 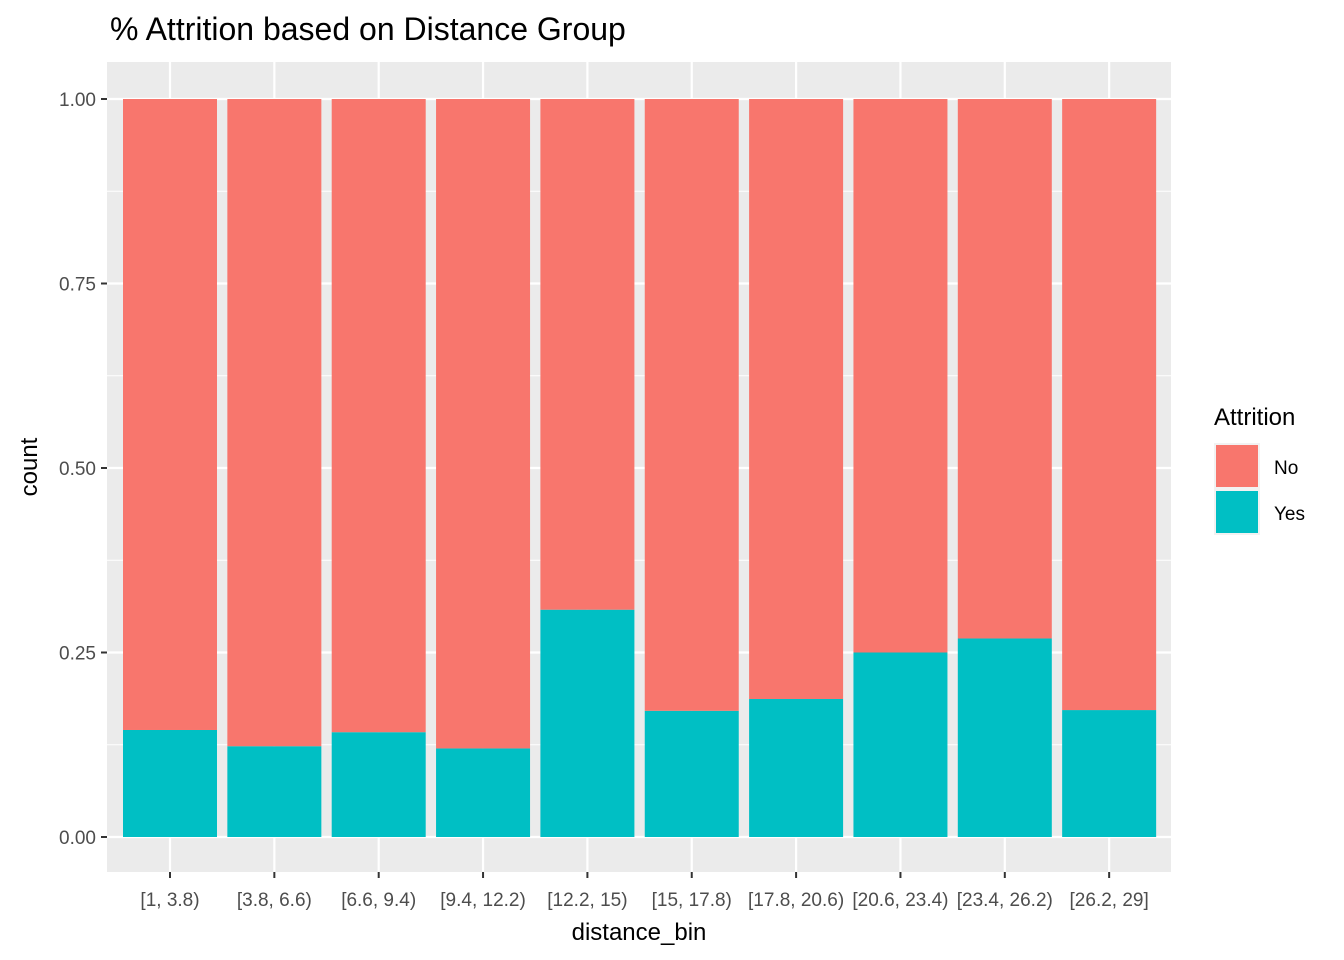 What do you see at coordinates (77, 100) in the screenshot?
I see `y-tick-label: 1.00` at bounding box center [77, 100].